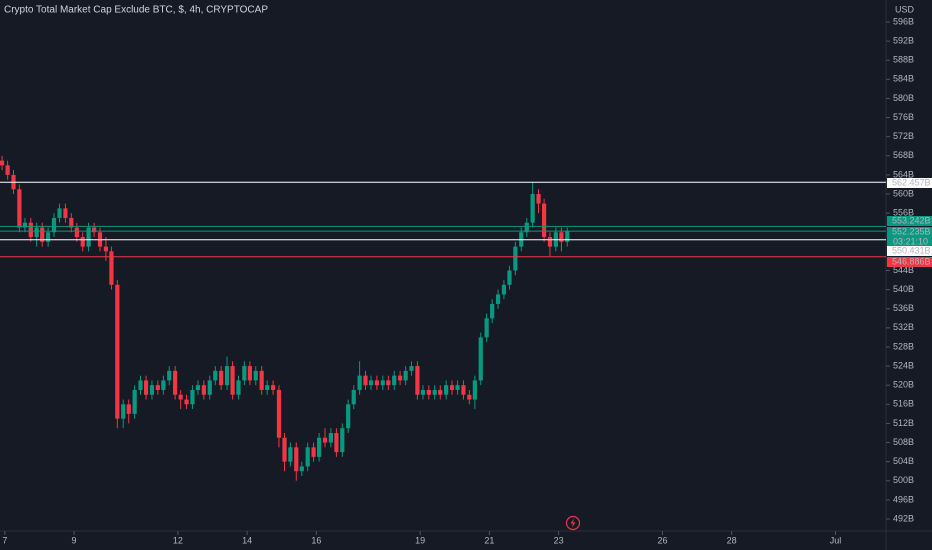  Describe the element at coordinates (903, 155) in the screenshot. I see `y-tick-label: 568B` at that location.